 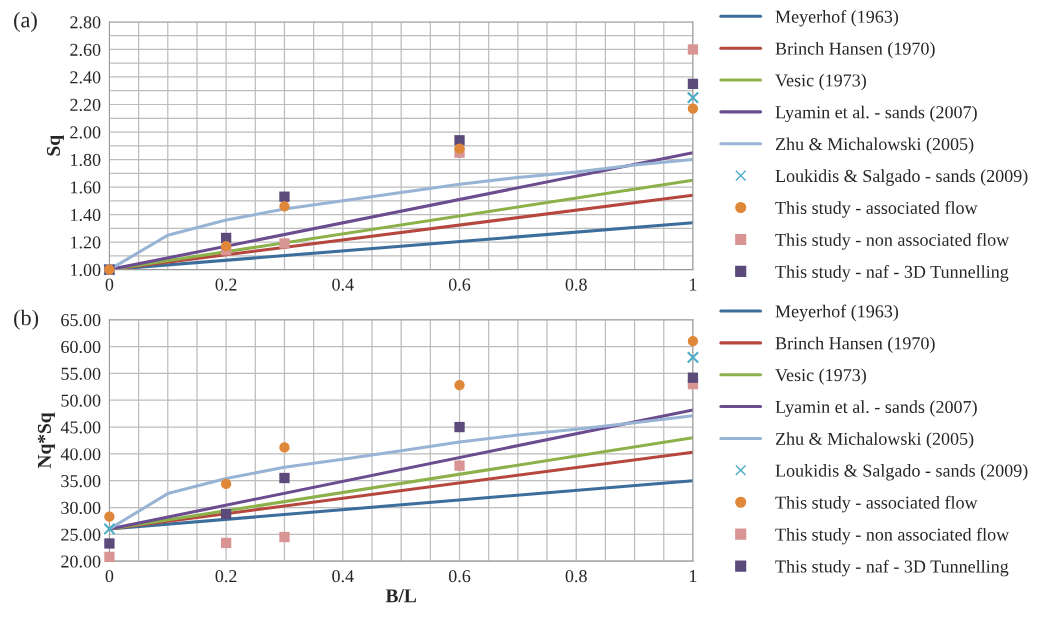 I want to click on y-tick-label: 25.00, so click(x=81, y=534).